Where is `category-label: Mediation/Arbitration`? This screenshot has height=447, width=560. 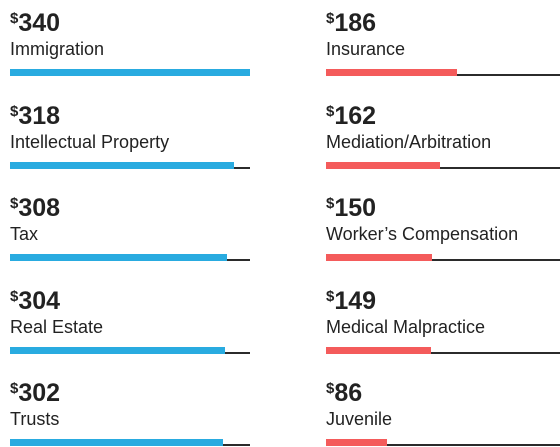 category-label: Mediation/Arbitration is located at coordinates (409, 141).